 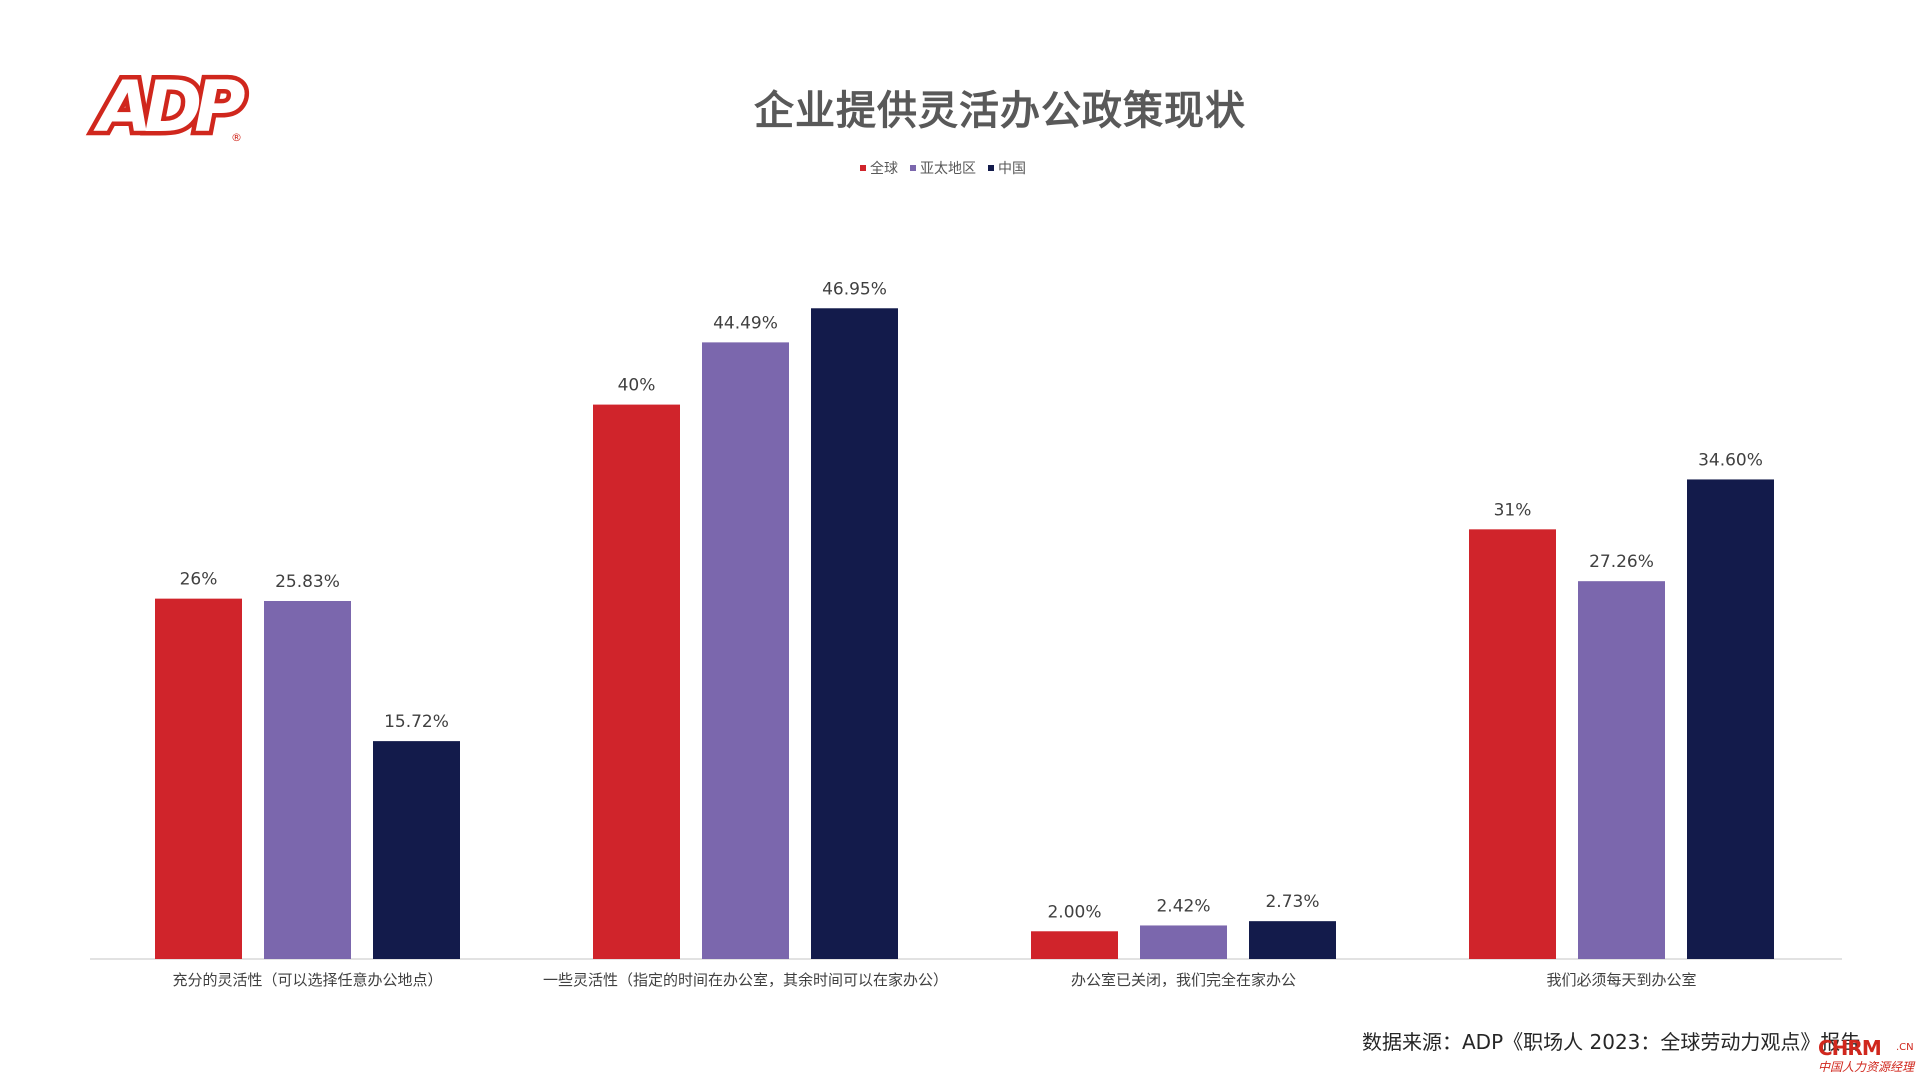 What do you see at coordinates (1621, 562) in the screenshot?
I see `data-label-3-1: 27.26%` at bounding box center [1621, 562].